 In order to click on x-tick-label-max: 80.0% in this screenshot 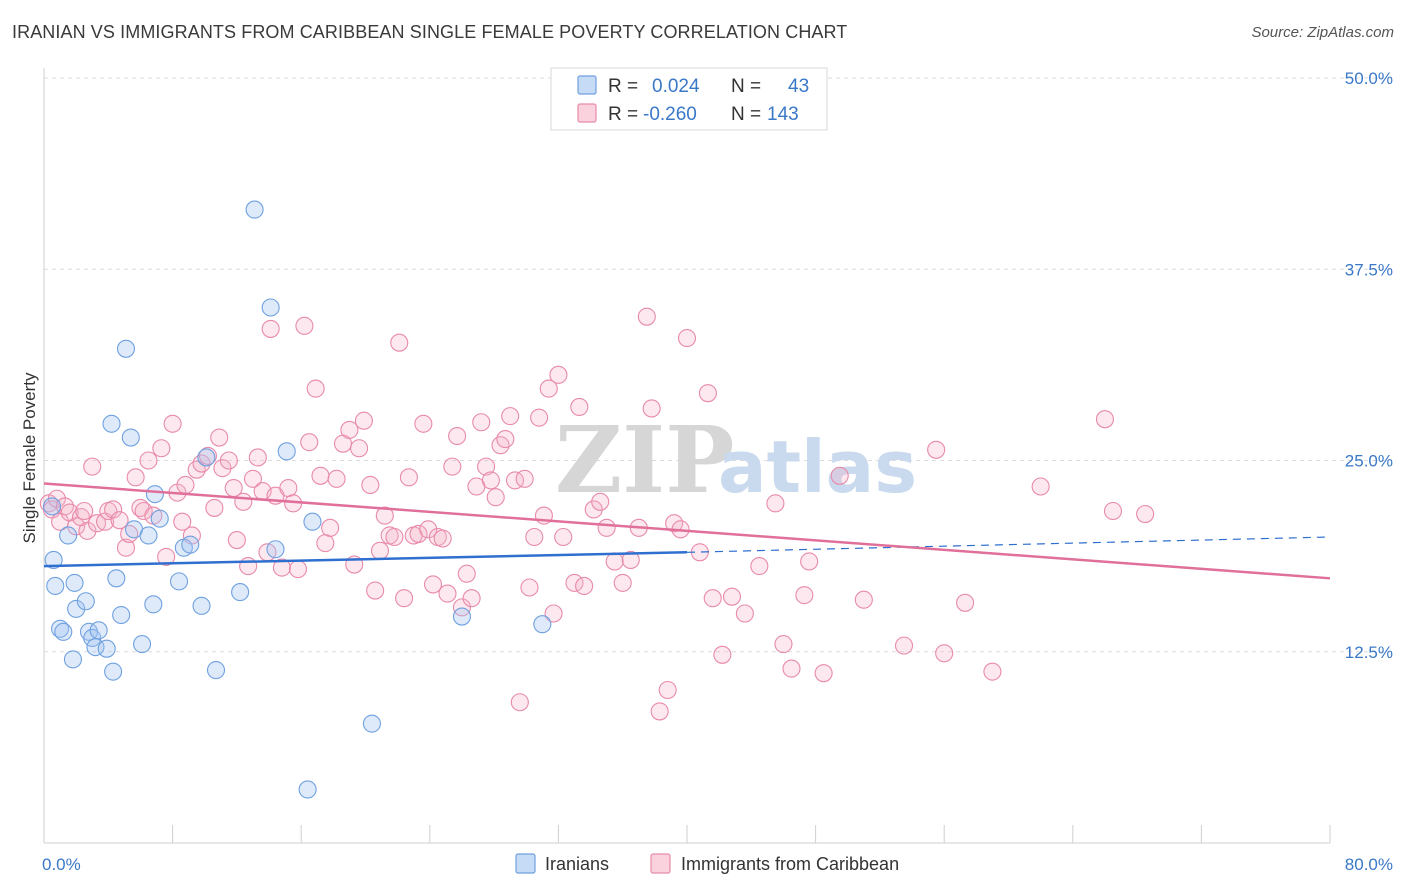, I will do `click(1369, 864)`.